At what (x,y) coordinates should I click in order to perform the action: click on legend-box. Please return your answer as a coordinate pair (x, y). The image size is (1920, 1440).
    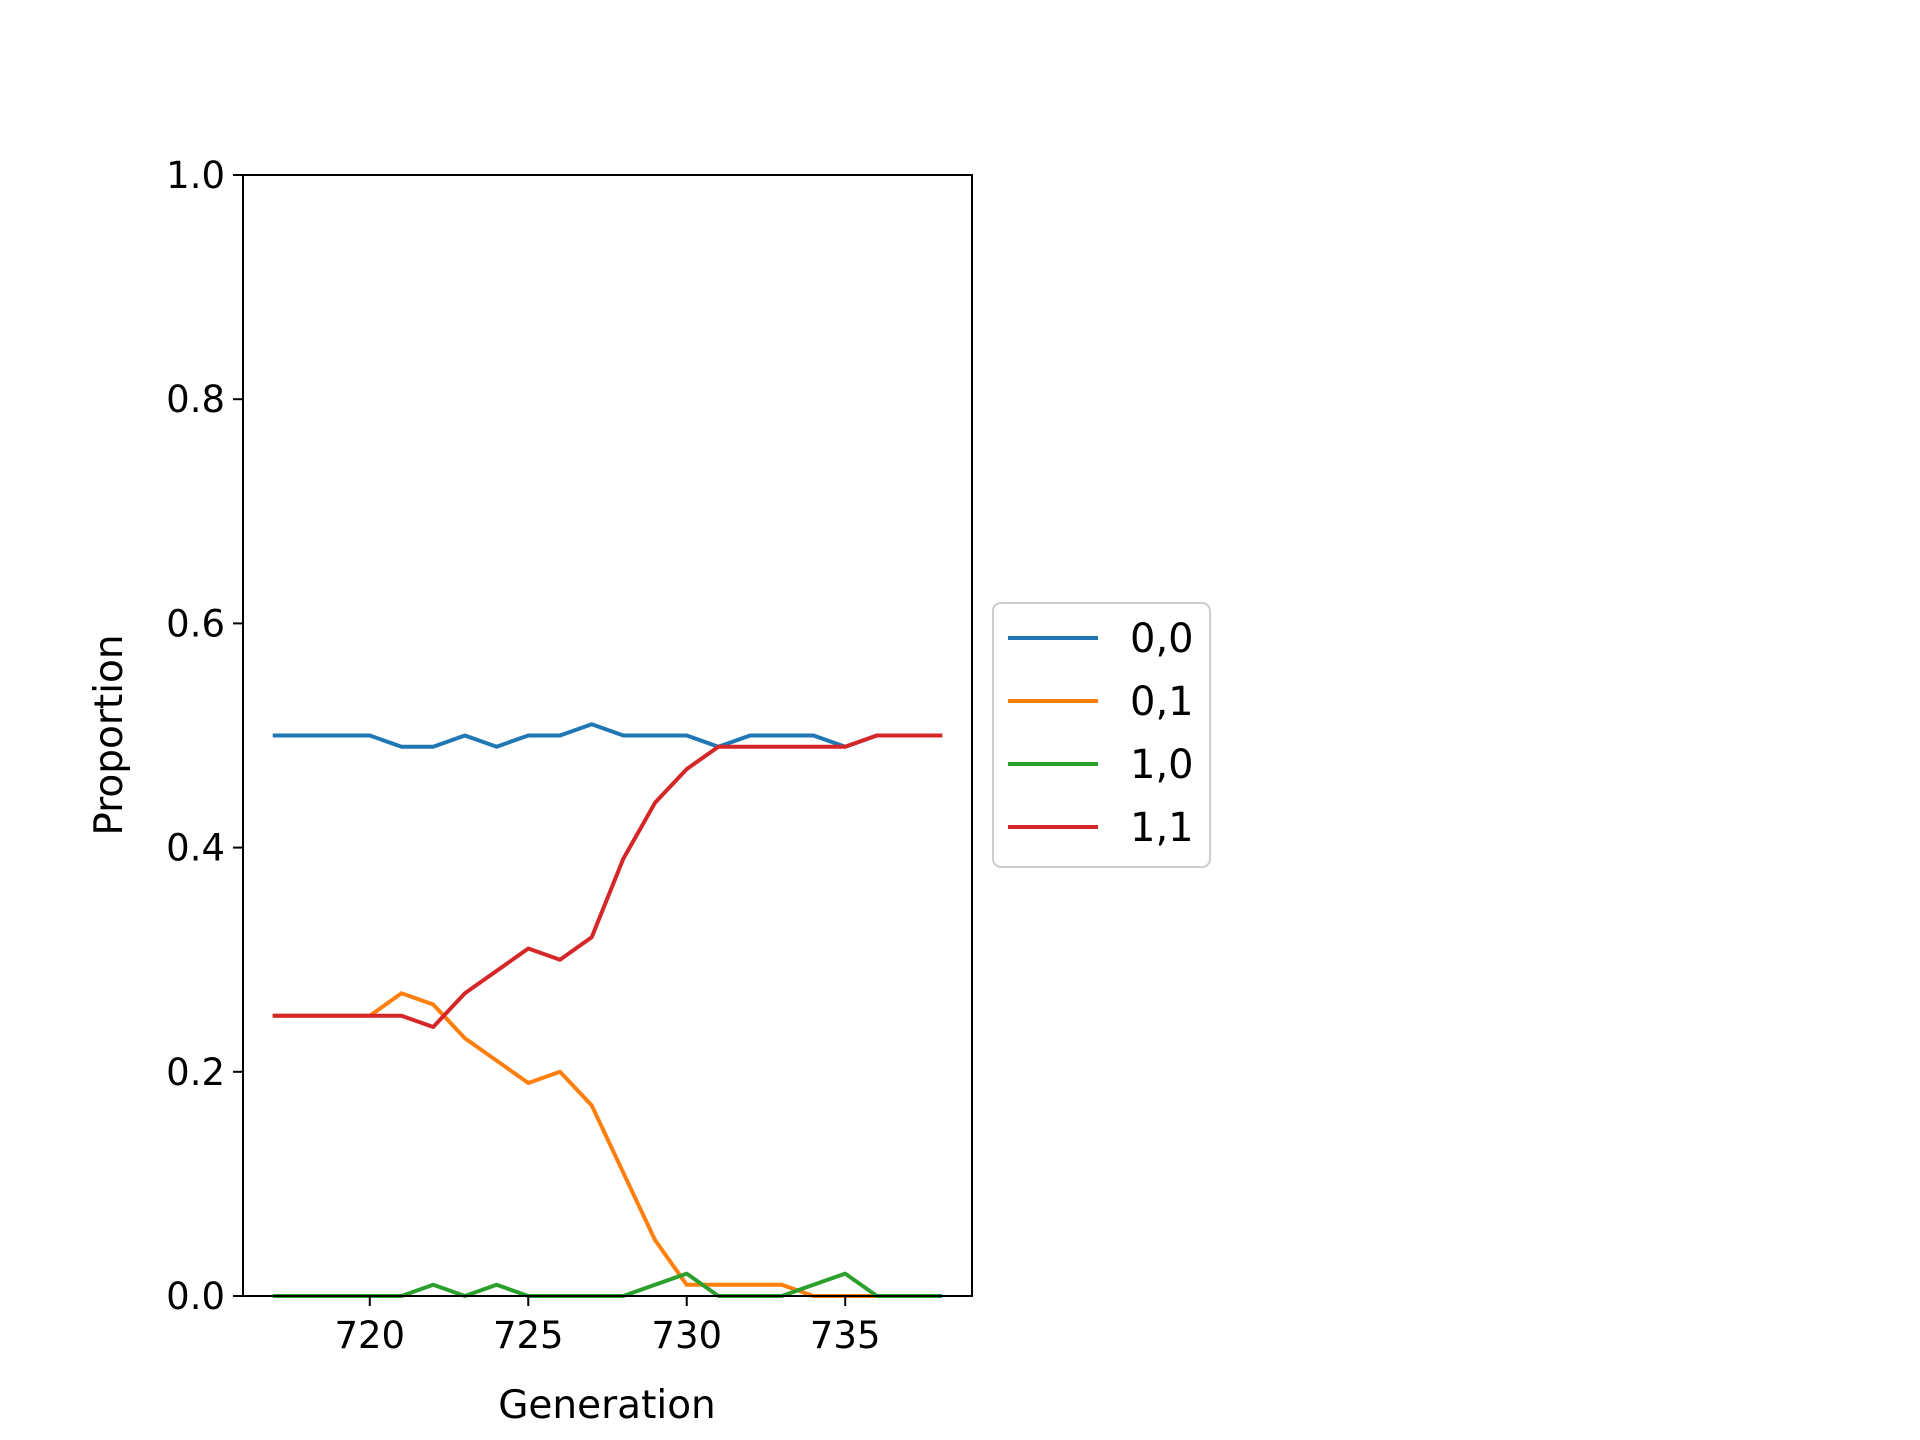
    Looking at the image, I should click on (1101, 735).